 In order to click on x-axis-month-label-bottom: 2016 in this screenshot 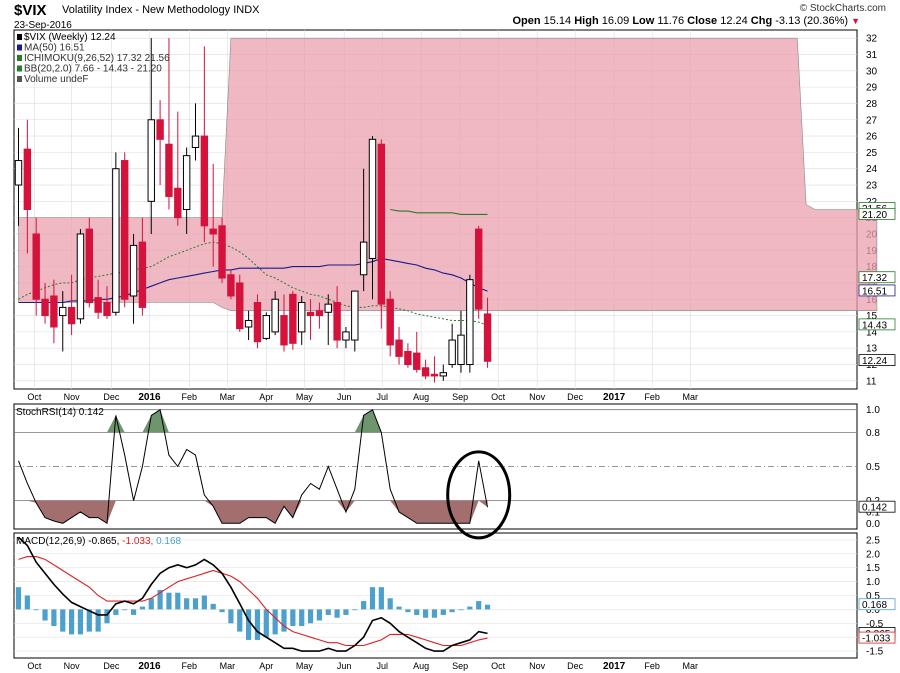, I will do `click(149, 666)`.